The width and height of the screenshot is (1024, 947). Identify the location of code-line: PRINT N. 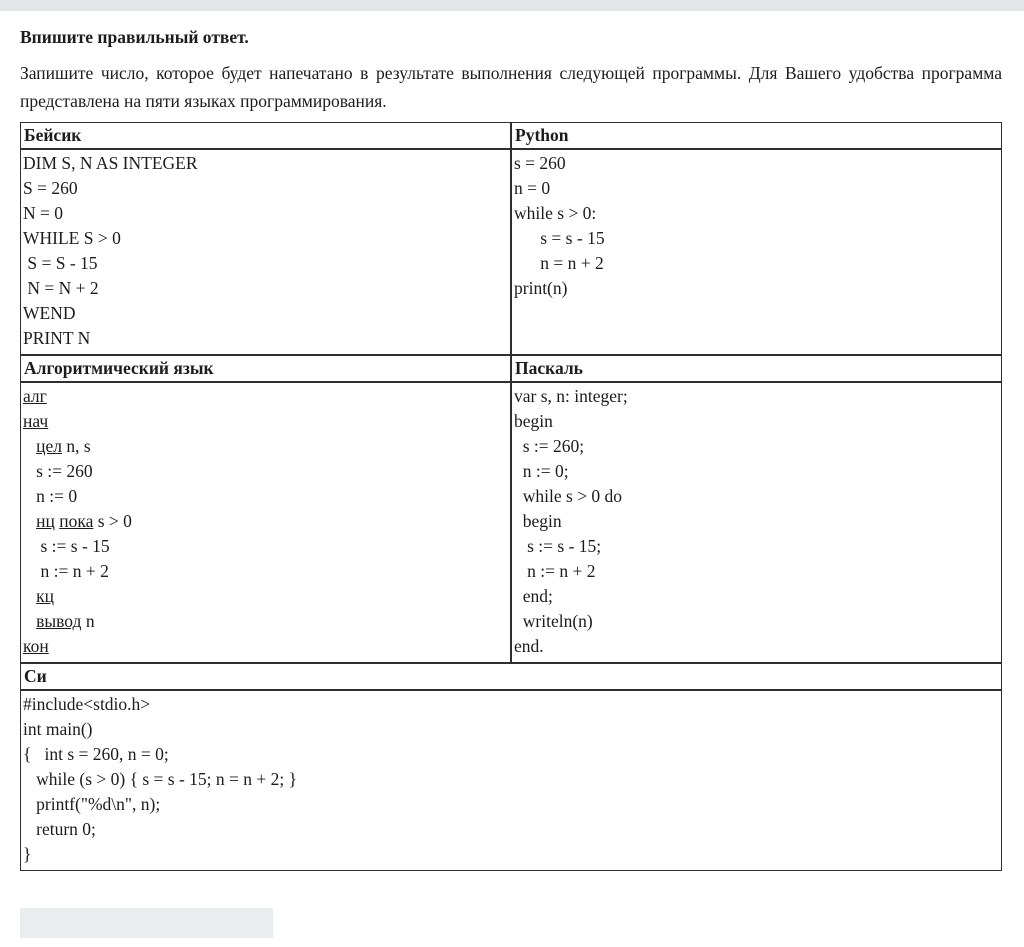
(57, 338).